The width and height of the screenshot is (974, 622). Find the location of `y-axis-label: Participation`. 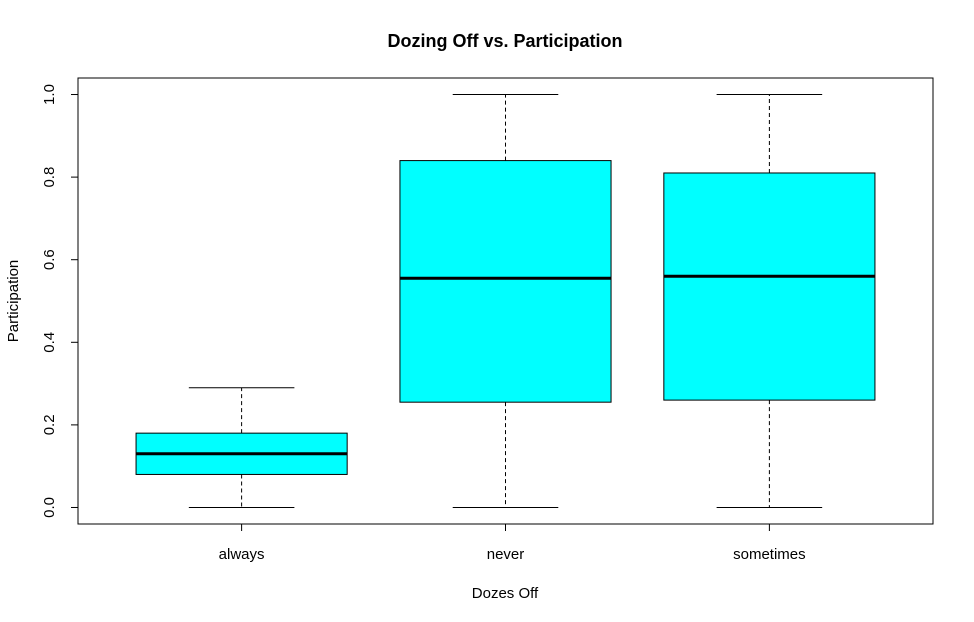

y-axis-label: Participation is located at coordinates (13, 301).